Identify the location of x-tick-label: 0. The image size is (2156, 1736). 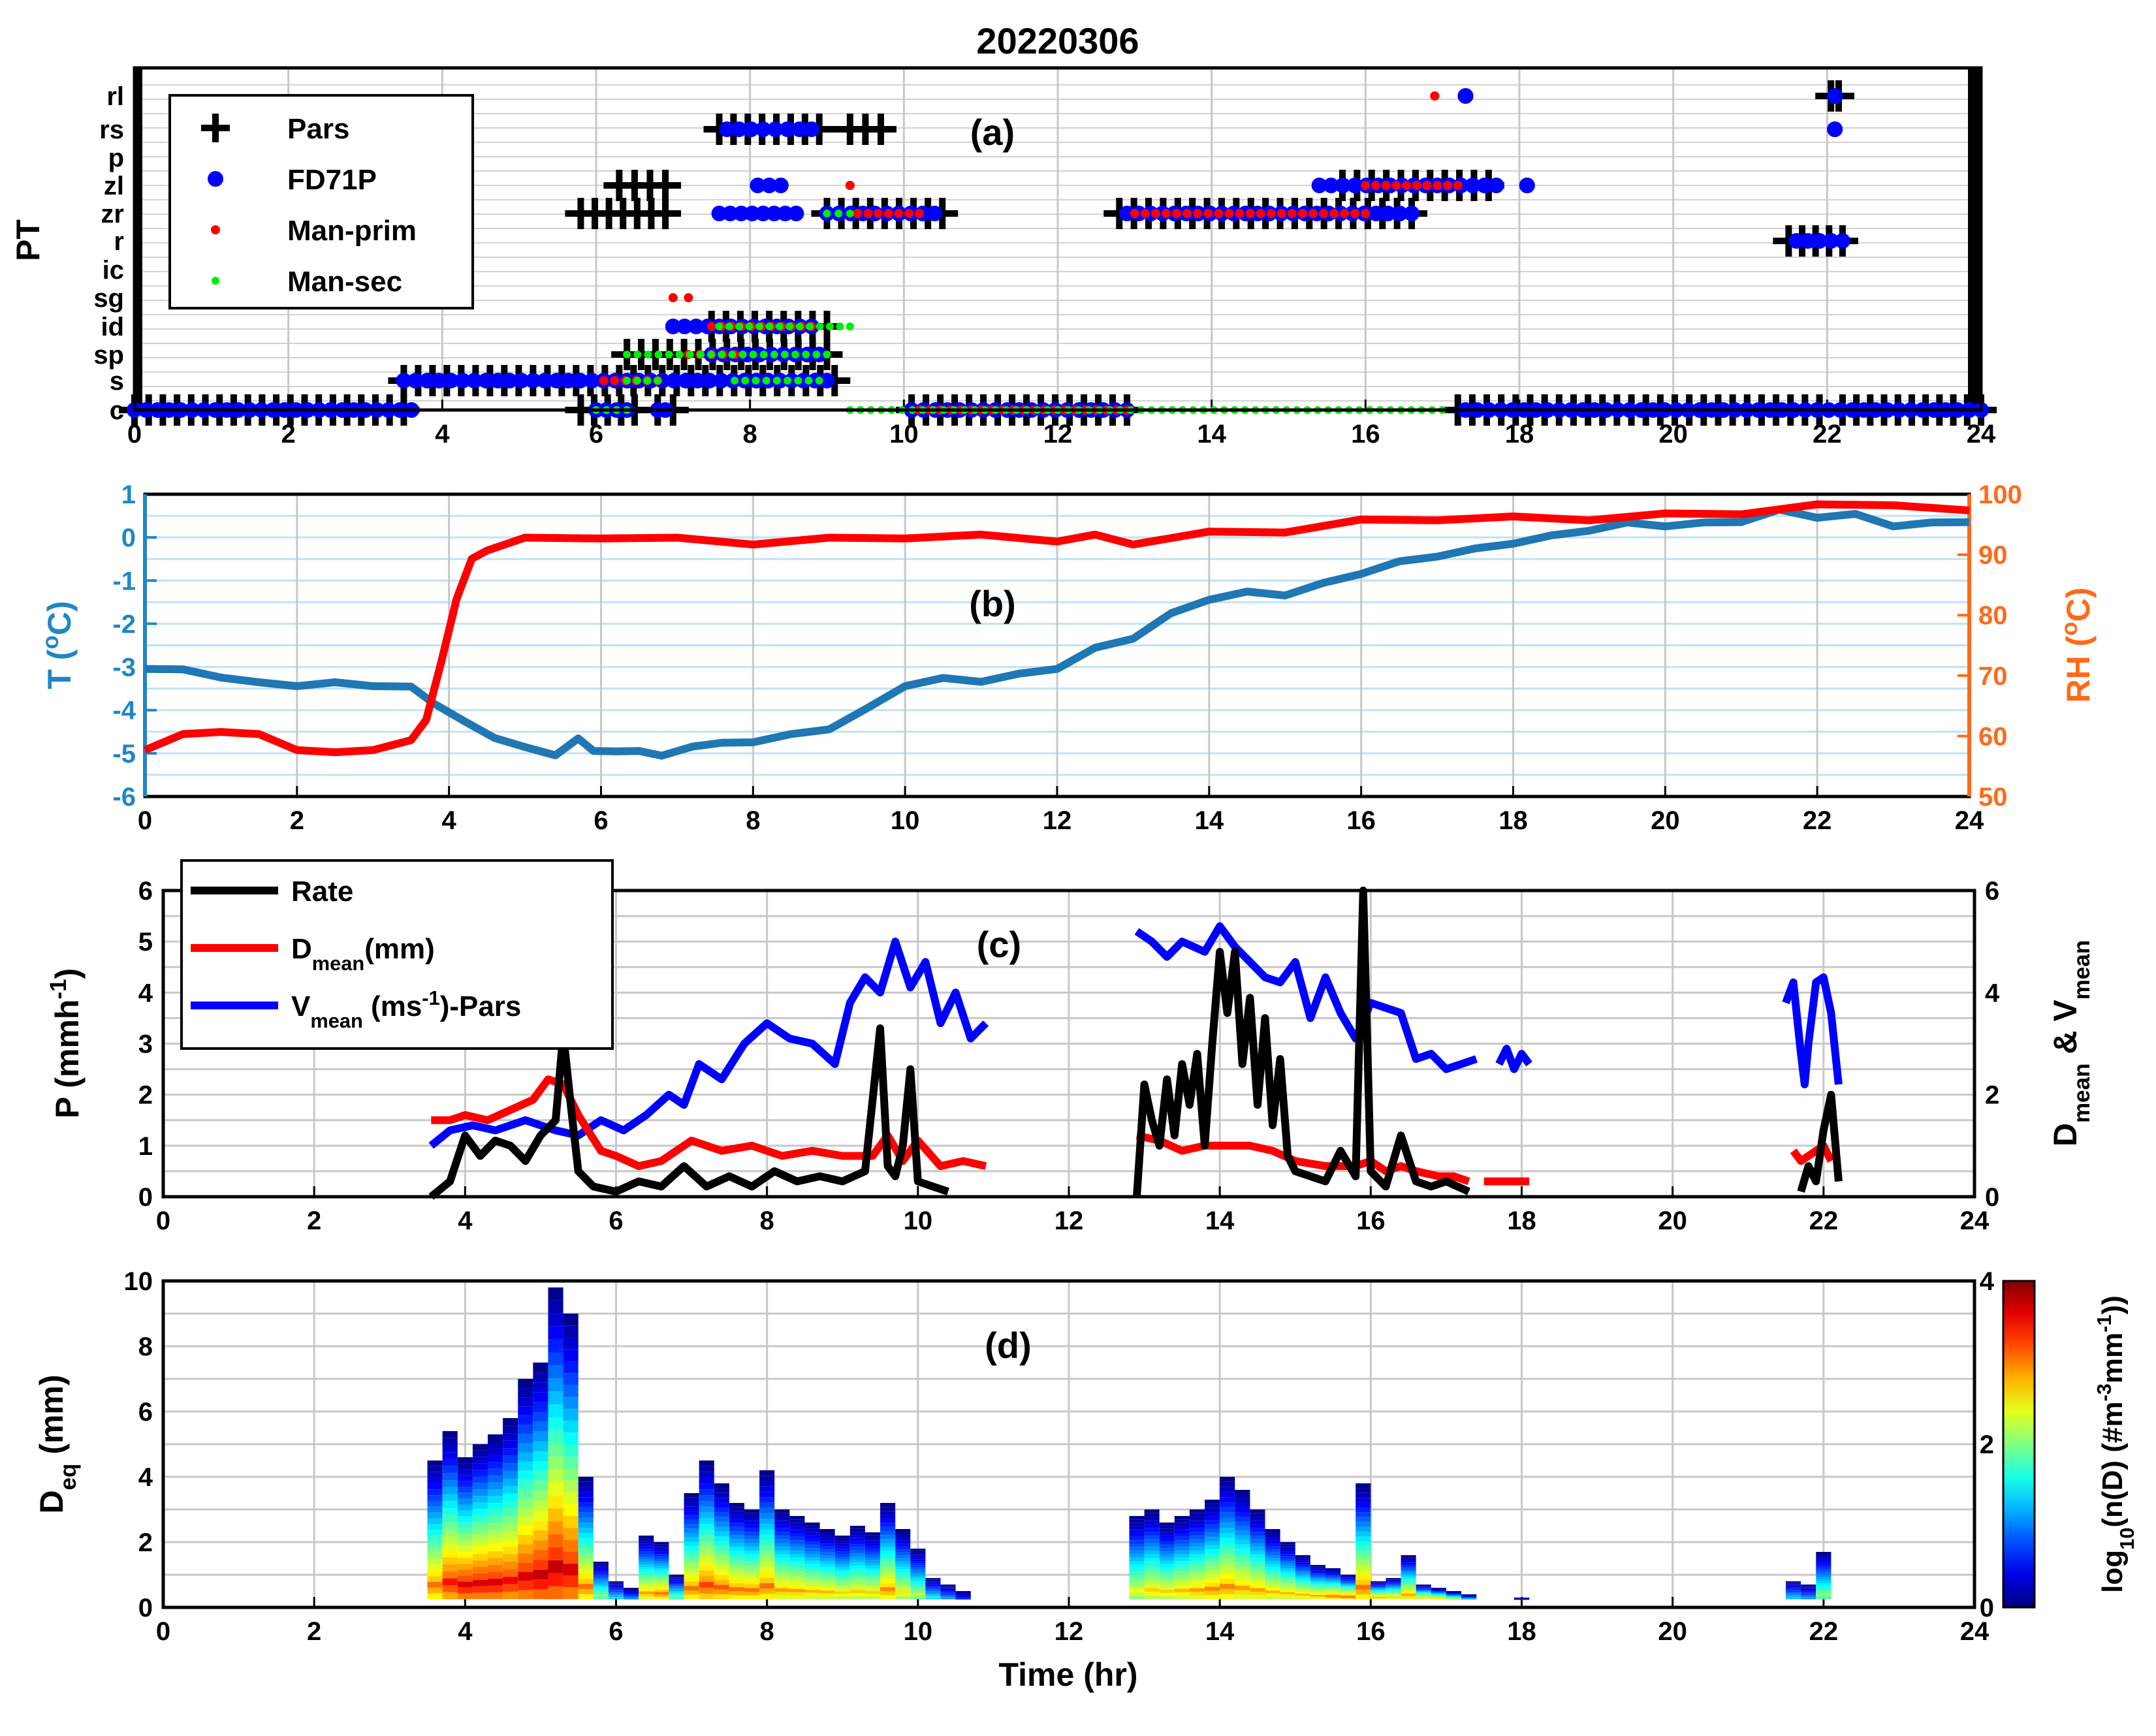
(163, 1221).